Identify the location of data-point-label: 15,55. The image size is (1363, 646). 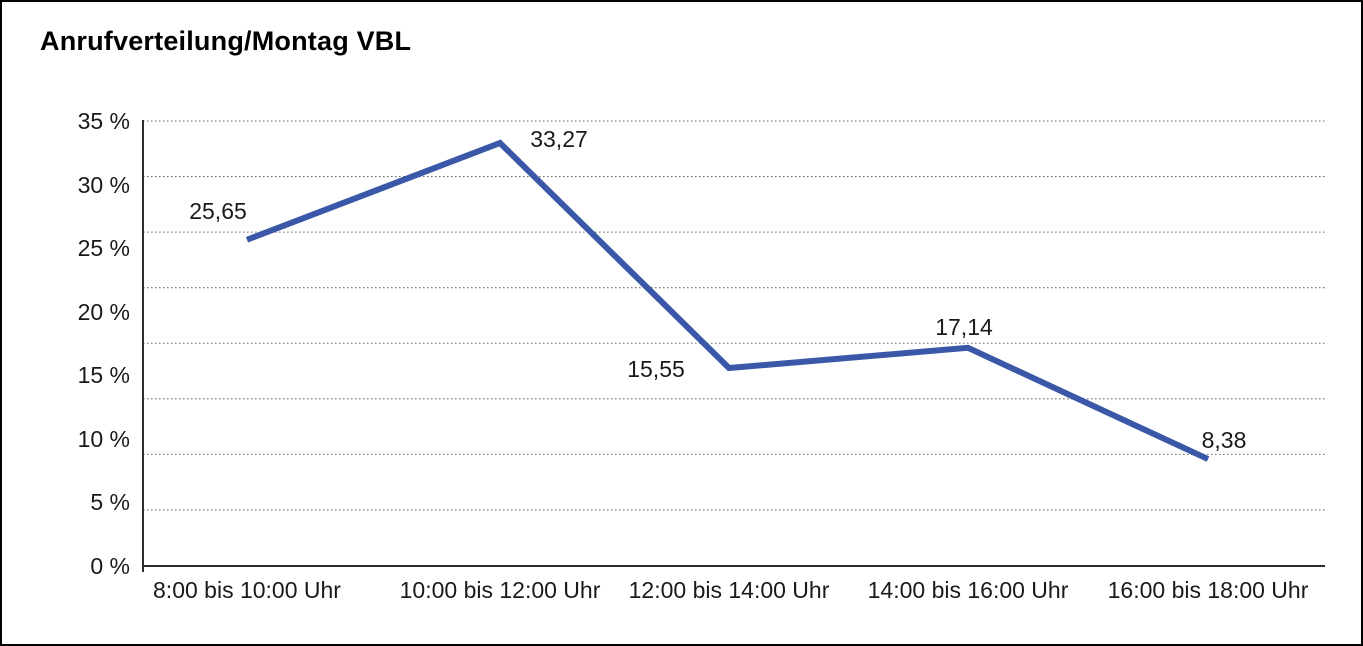
(656, 369).